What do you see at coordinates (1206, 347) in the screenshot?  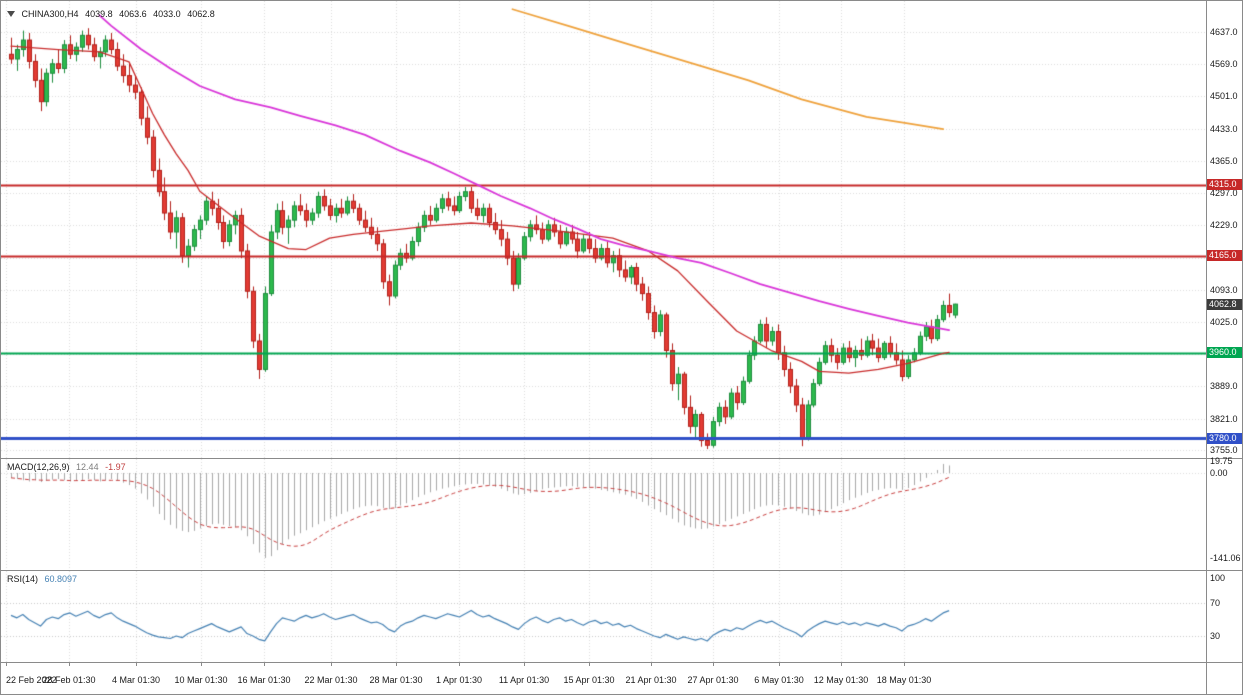 I see `price-scale-border` at bounding box center [1206, 347].